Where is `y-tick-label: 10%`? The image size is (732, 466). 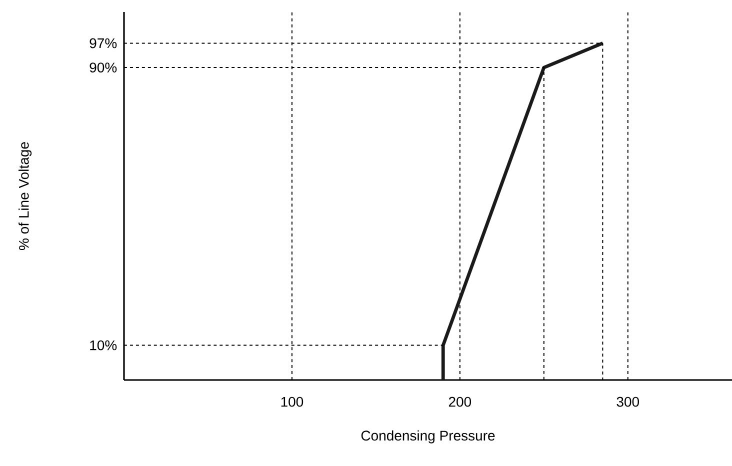 y-tick-label: 10% is located at coordinates (103, 345).